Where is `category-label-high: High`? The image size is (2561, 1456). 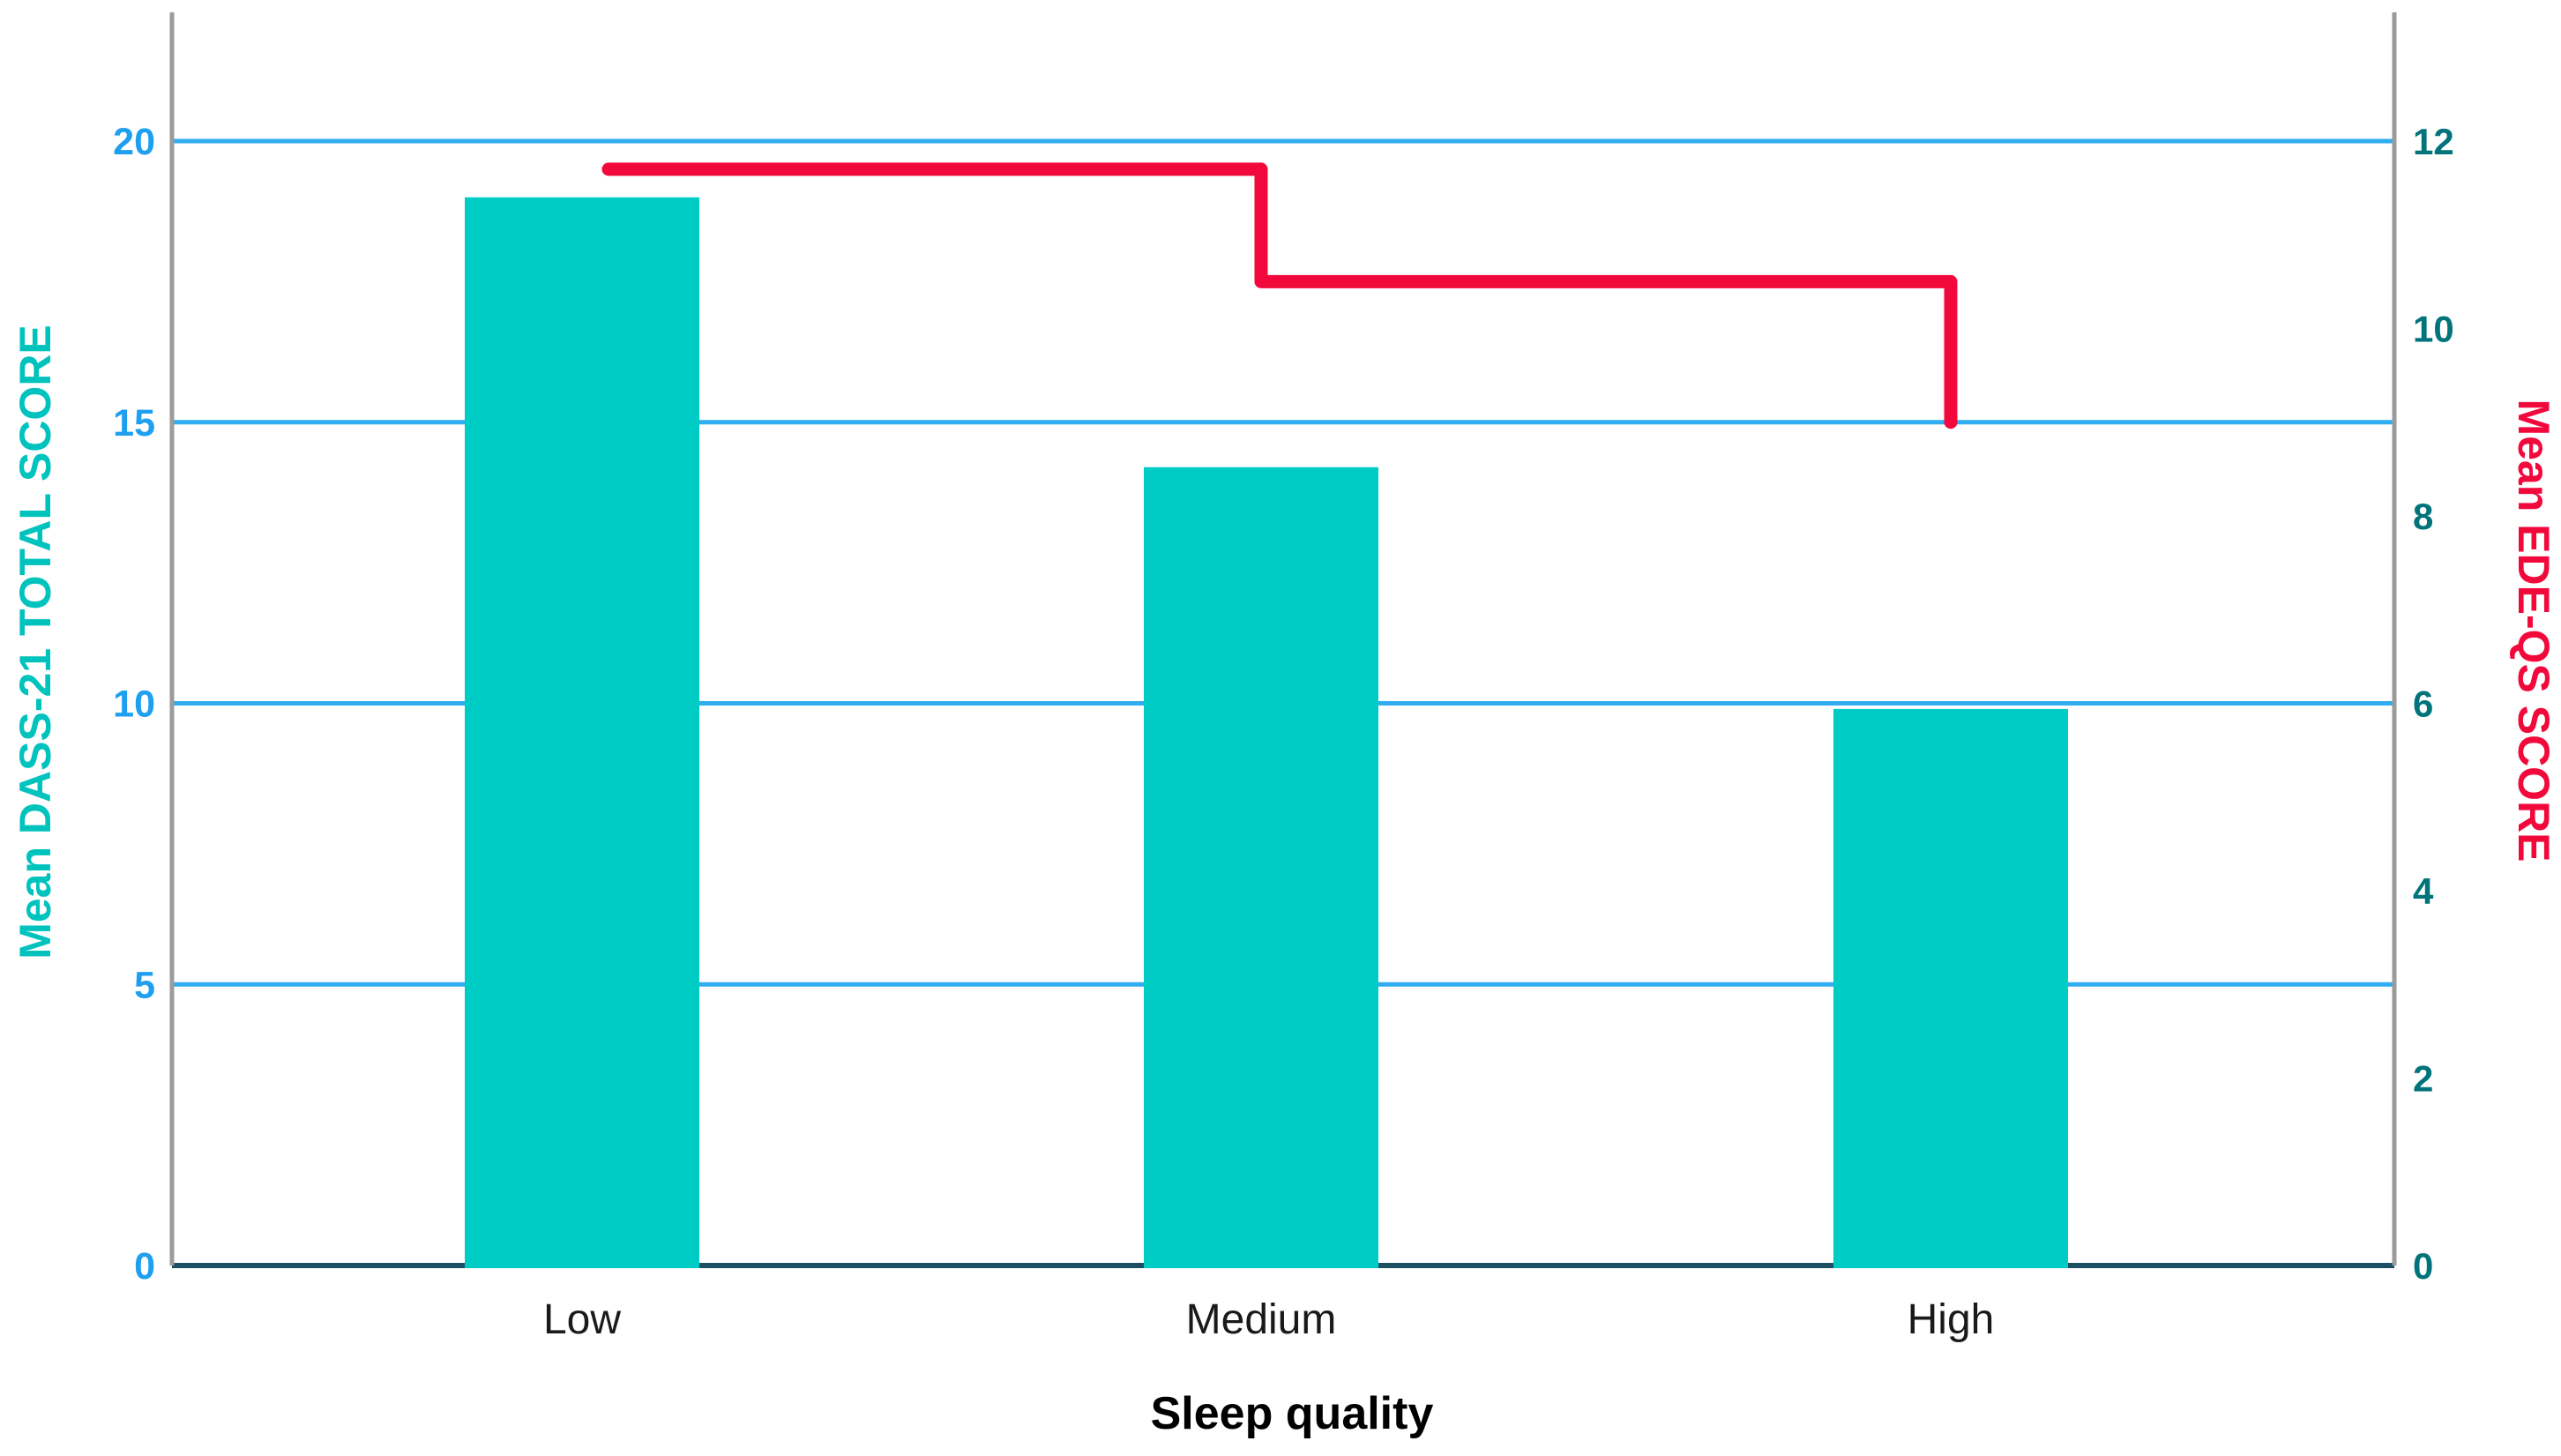 category-label-high: High is located at coordinates (1952, 1319).